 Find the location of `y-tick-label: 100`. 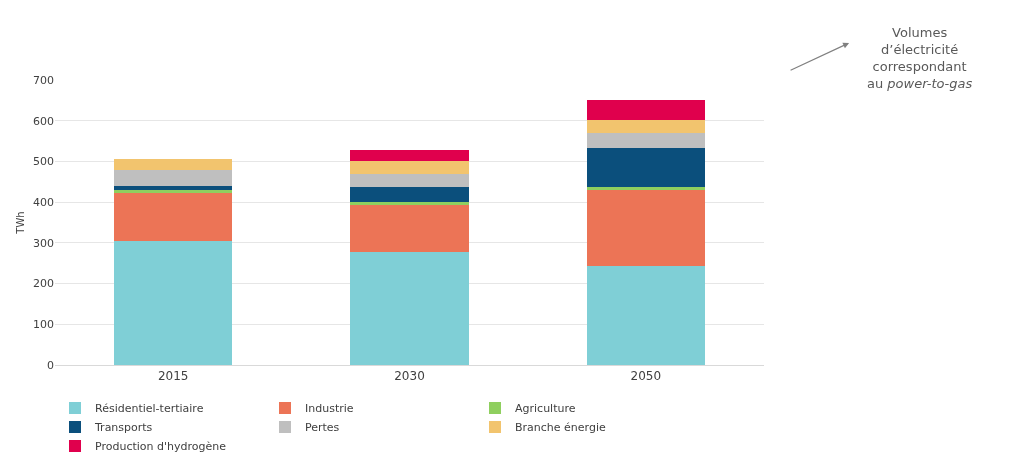

y-tick-label: 100 is located at coordinates (43, 325).